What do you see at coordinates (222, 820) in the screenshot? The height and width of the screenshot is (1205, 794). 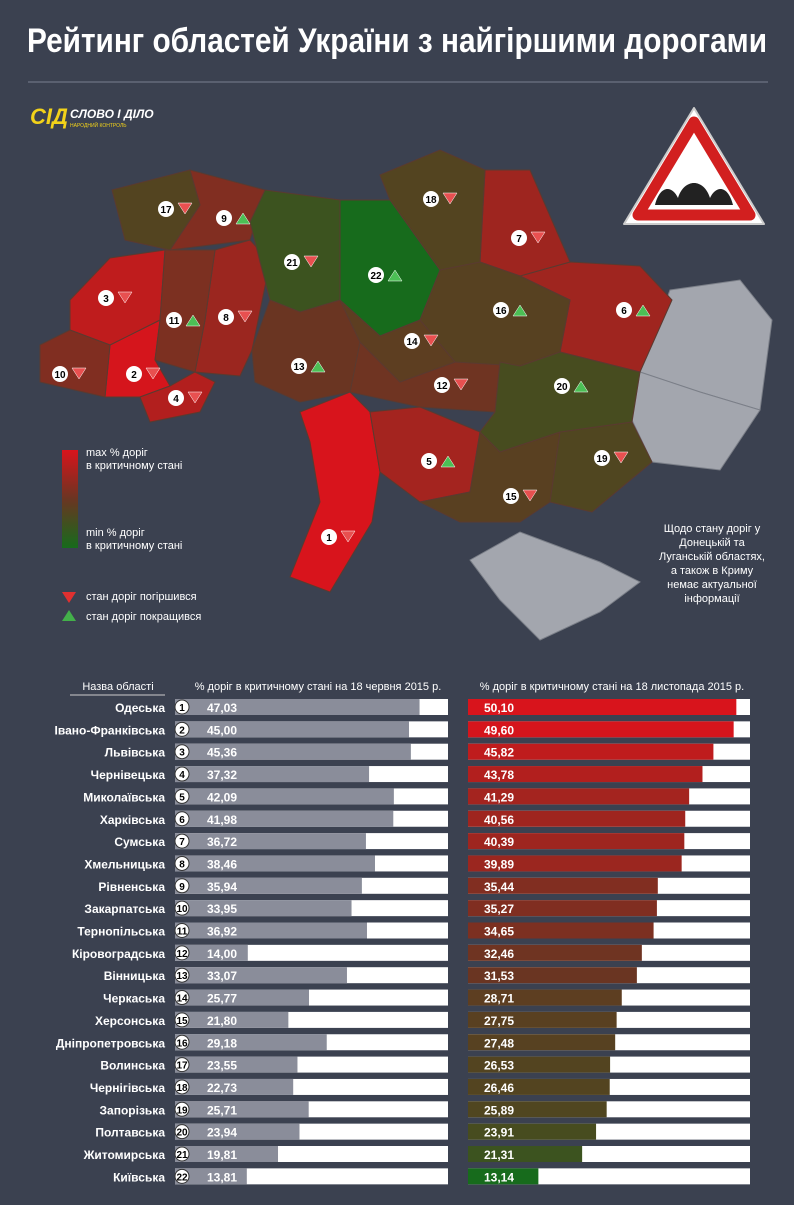 I see `june-value: 41,98` at bounding box center [222, 820].